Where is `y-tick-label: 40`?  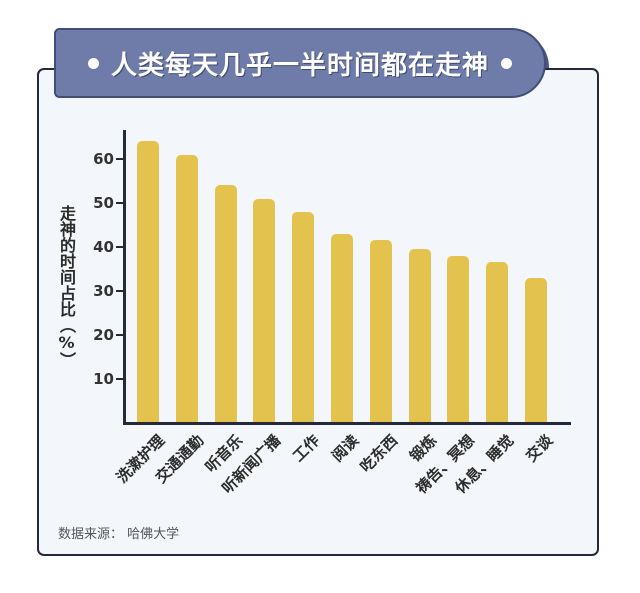
y-tick-label: 40 is located at coordinates (103, 247).